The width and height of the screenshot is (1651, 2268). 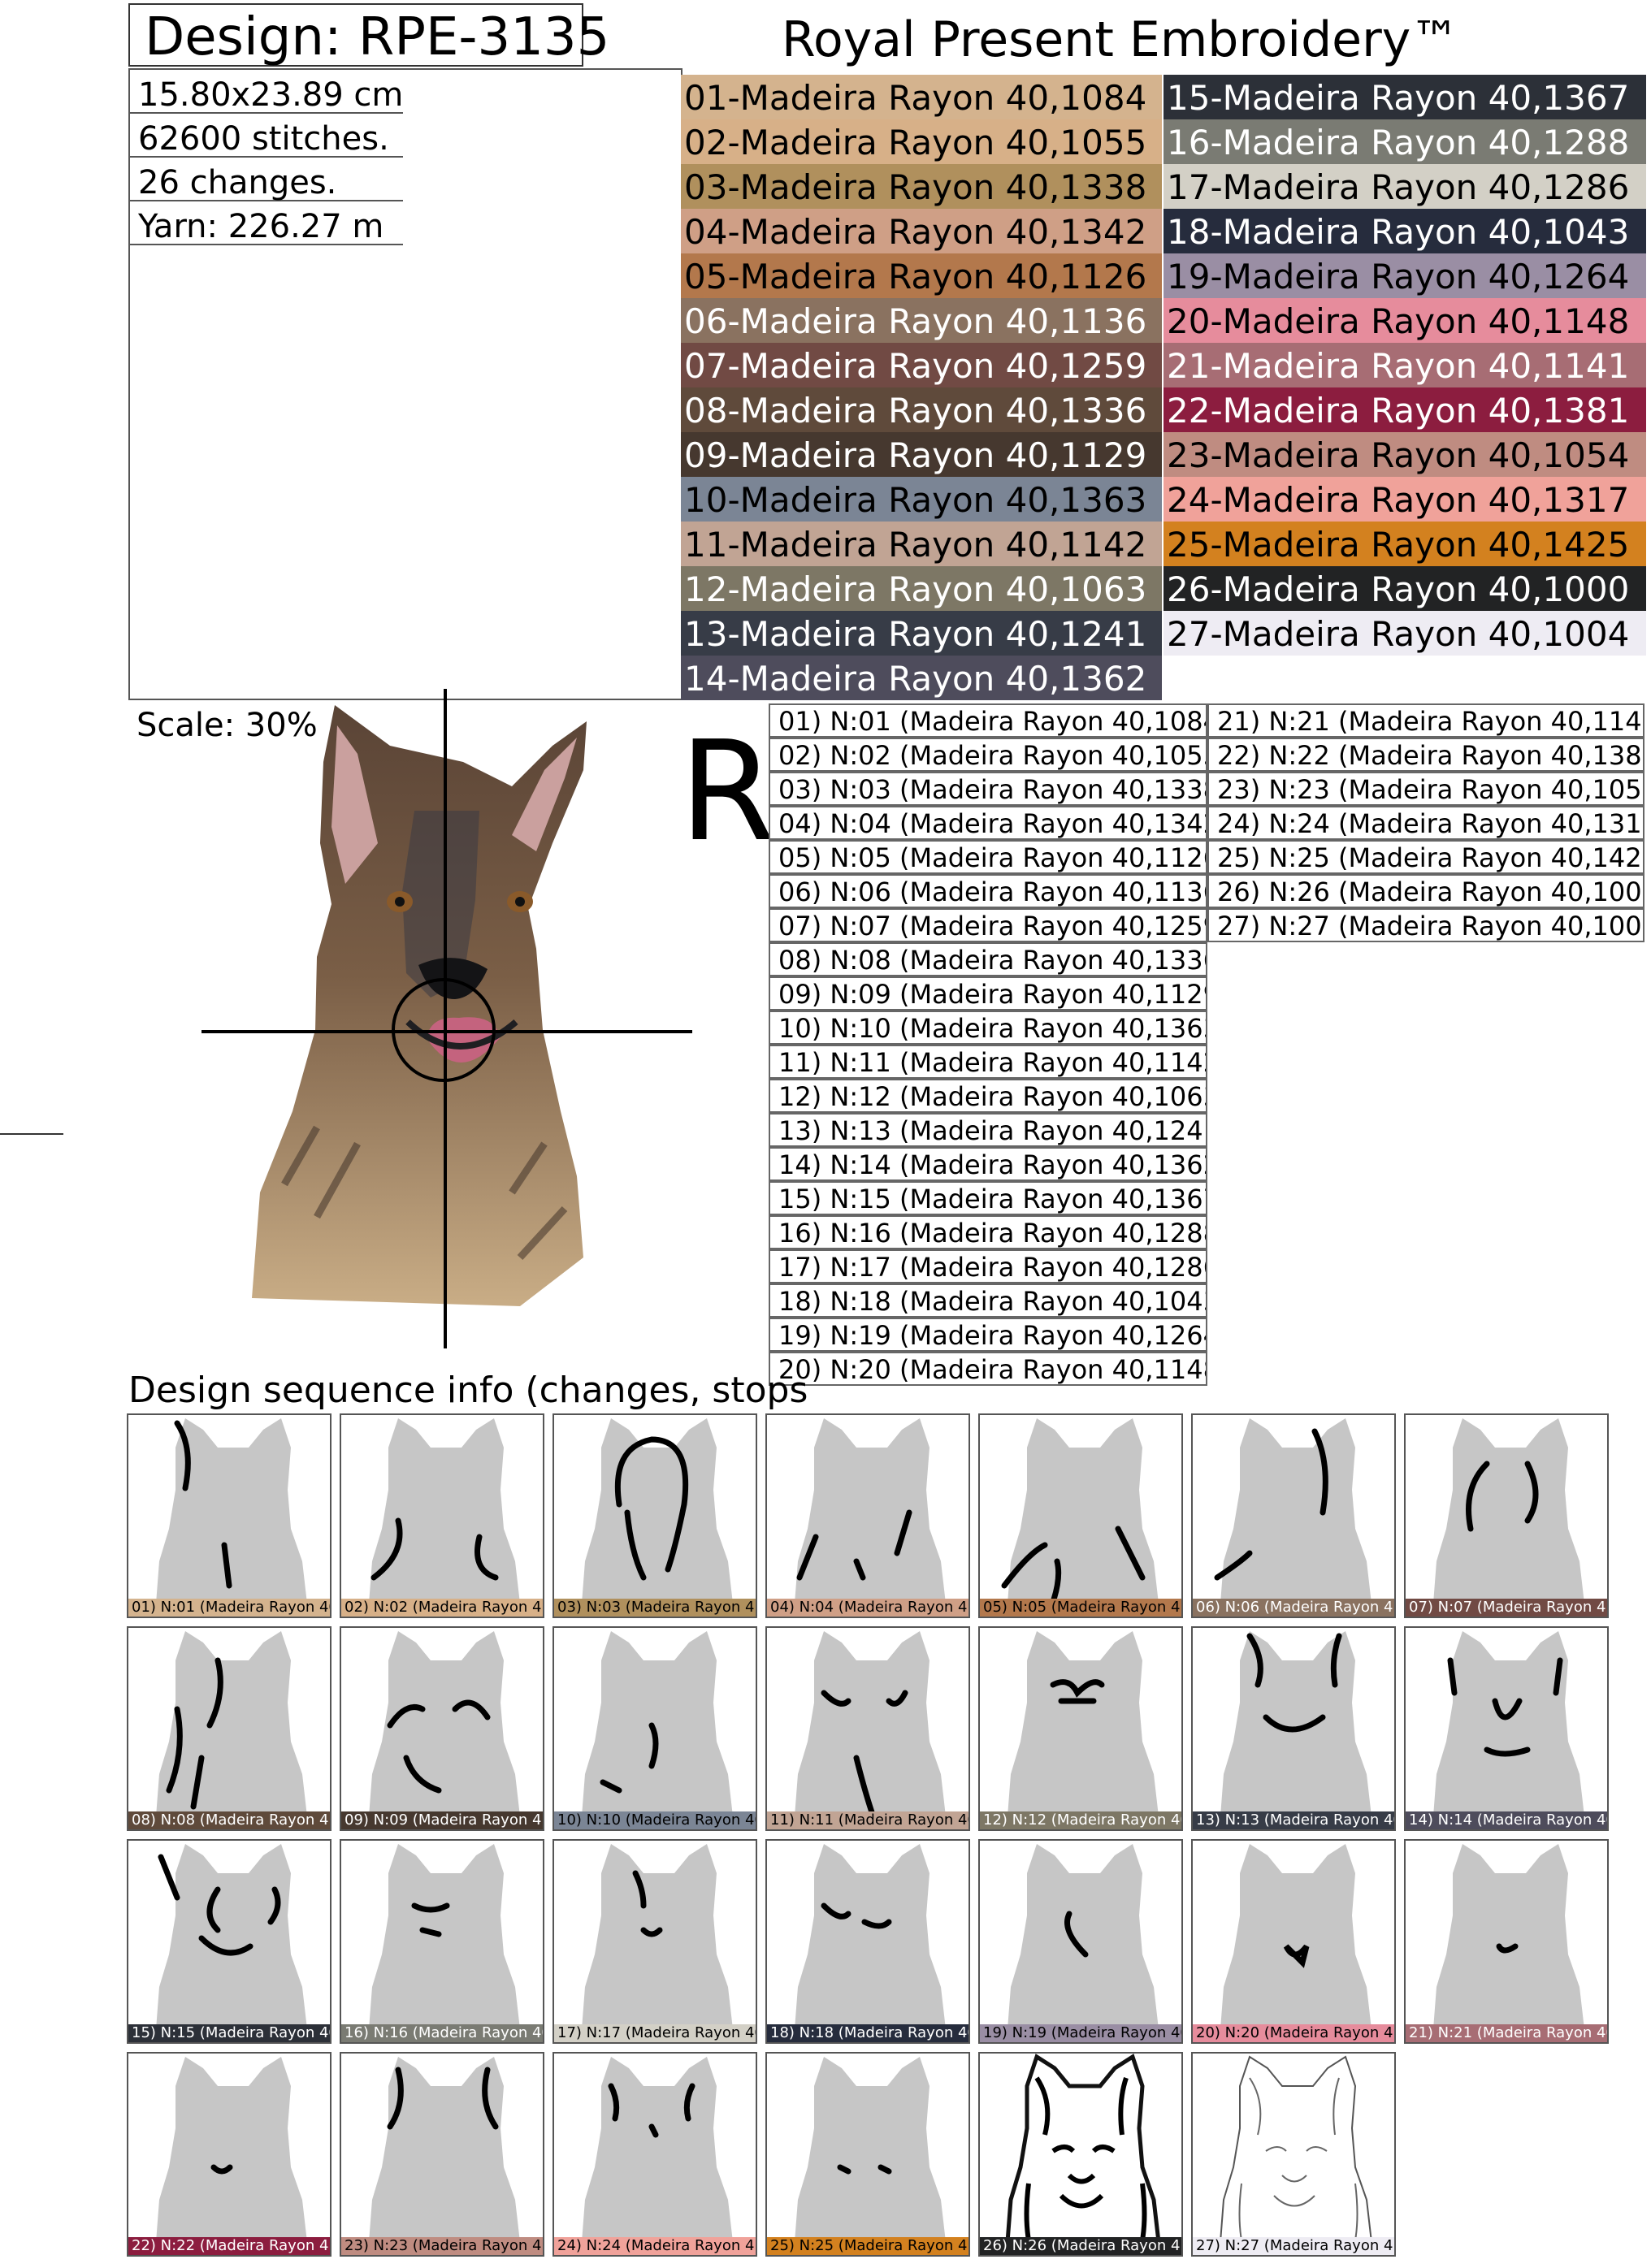 I want to click on thumbnail-card: 27) N:27 (Madeira Rayon 4, so click(x=1293, y=2154).